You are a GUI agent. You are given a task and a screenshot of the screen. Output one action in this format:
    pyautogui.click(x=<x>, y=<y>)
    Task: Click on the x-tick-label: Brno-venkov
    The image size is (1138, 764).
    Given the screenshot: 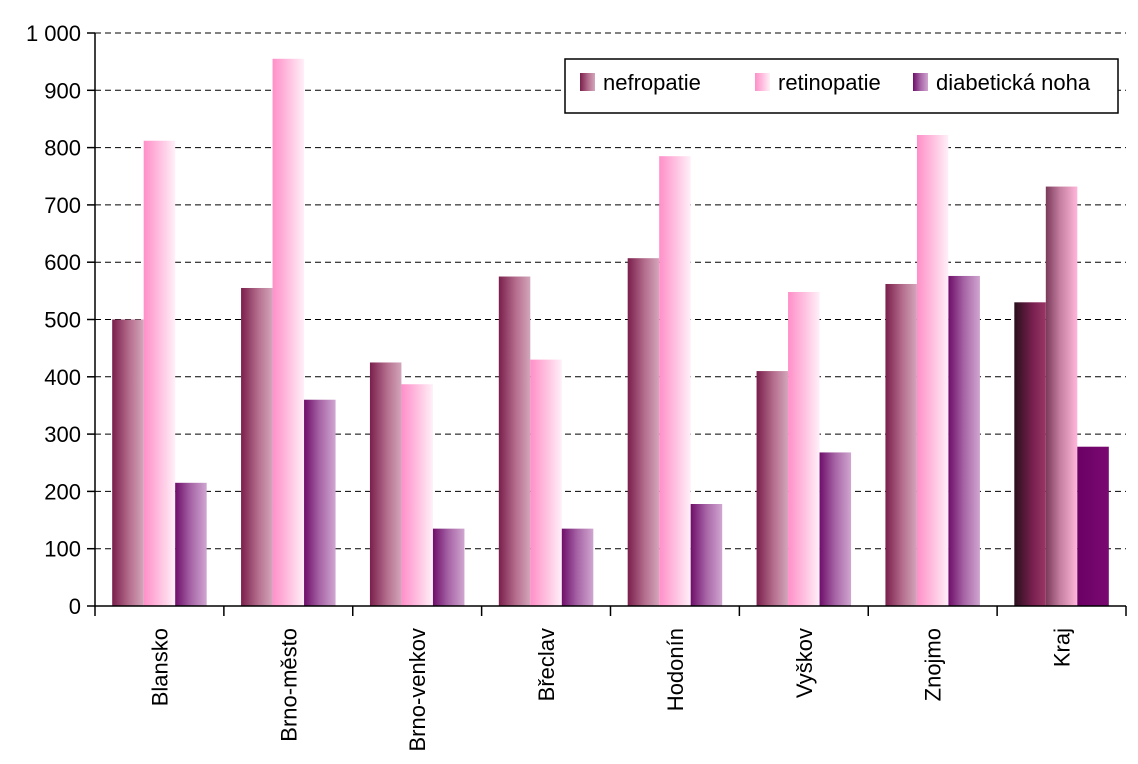 What is the action you would take?
    pyautogui.click(x=417, y=690)
    